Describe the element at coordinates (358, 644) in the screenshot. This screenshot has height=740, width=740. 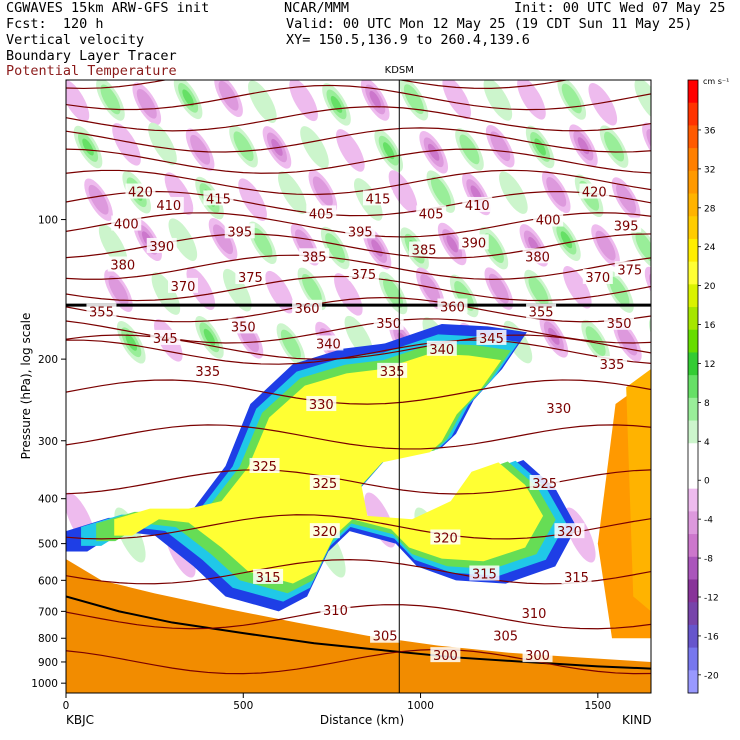
I see `terrain-fill` at that location.